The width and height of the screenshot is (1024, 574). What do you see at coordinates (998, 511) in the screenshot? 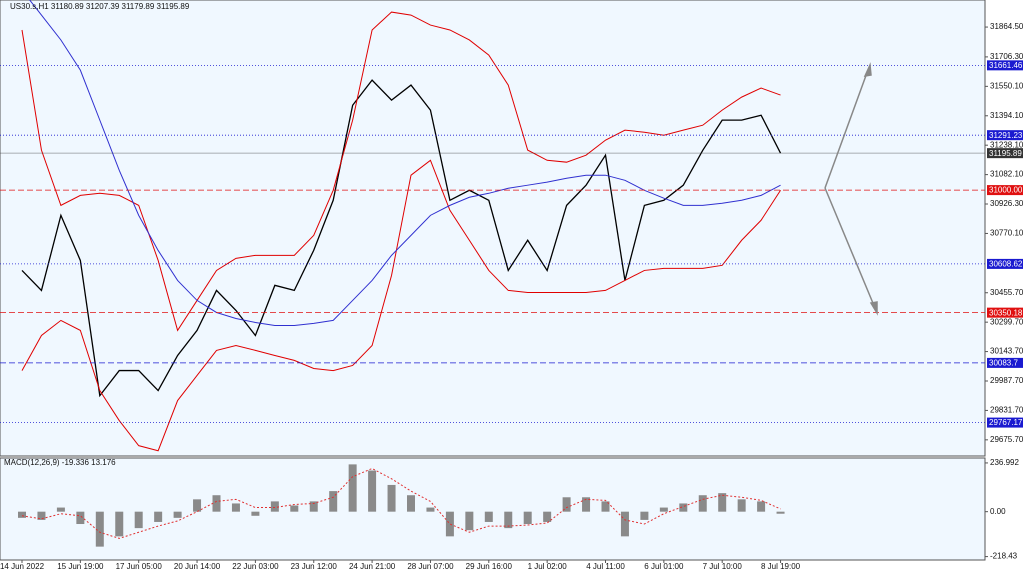
I see `y-tick-label: 0.00` at bounding box center [998, 511].